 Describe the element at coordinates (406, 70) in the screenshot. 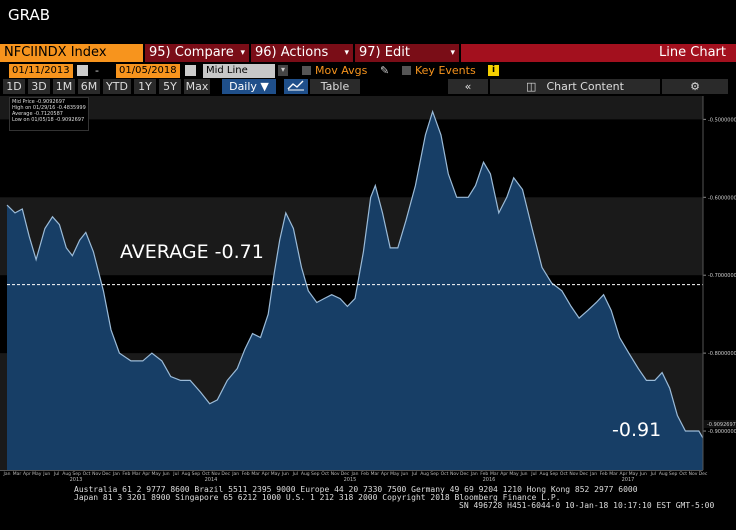

I see `key-events-checkbox` at that location.